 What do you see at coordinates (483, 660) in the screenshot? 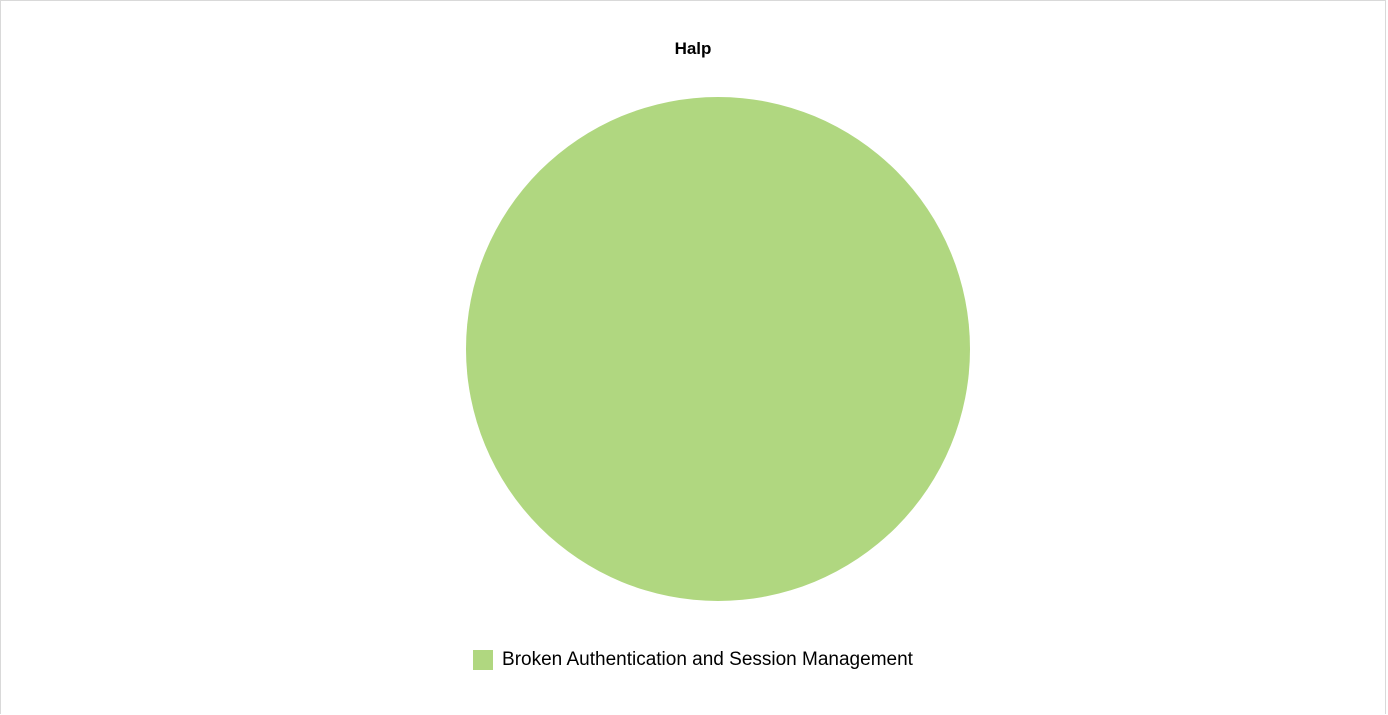
I see `legend-swatch` at bounding box center [483, 660].